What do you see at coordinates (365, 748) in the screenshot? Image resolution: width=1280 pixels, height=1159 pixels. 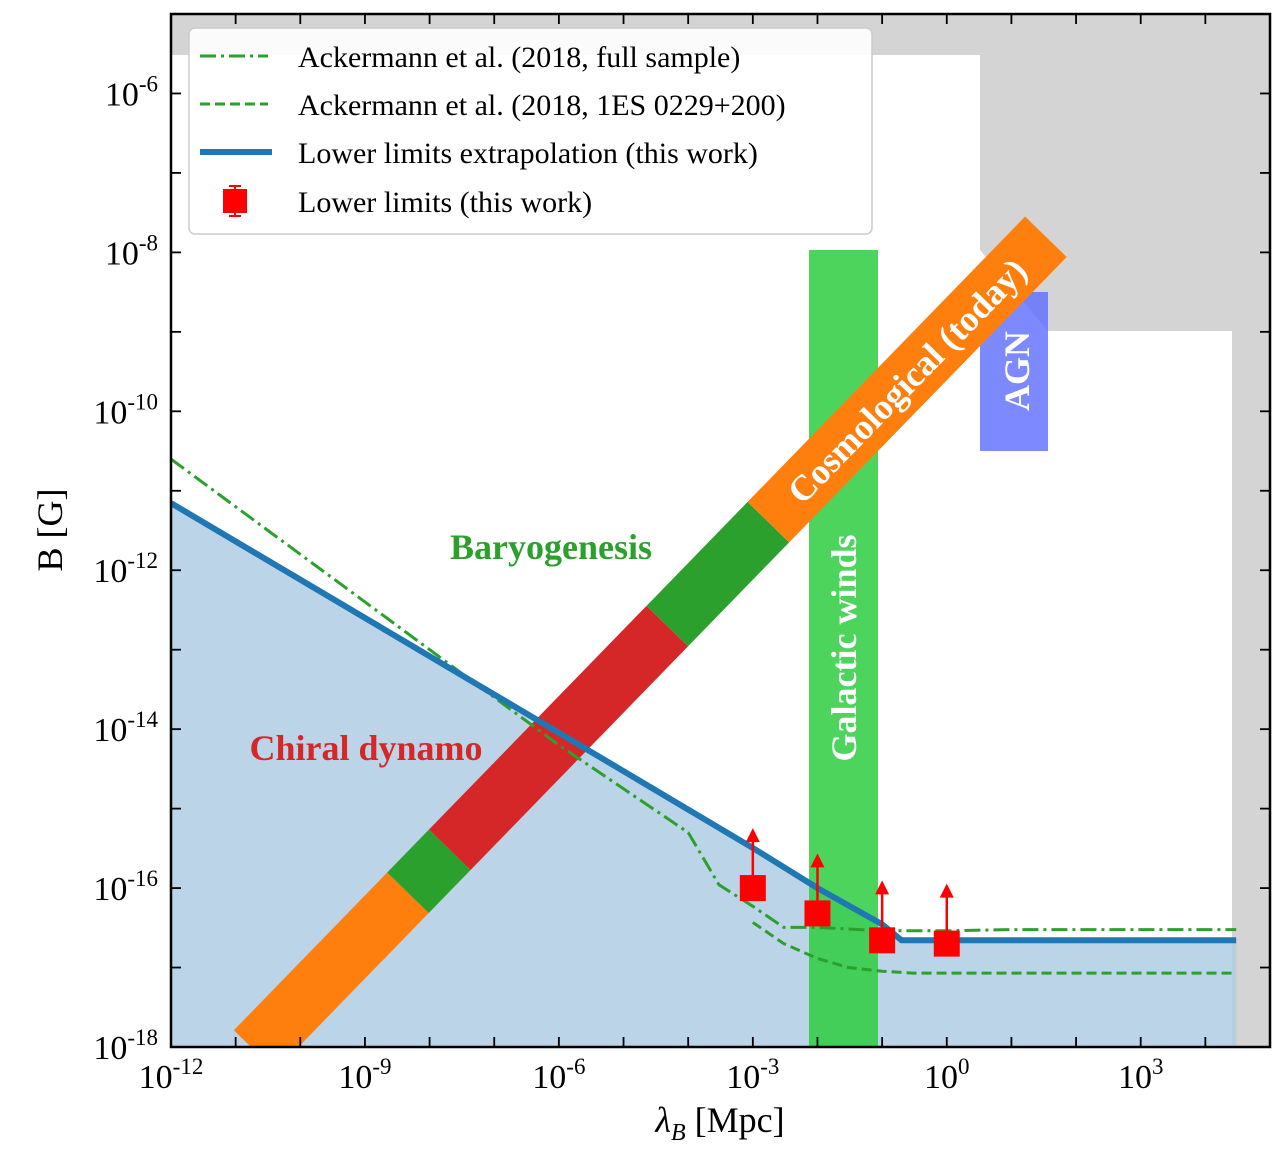 I see `chiral-dynamo-label: Chiral dynamo` at bounding box center [365, 748].